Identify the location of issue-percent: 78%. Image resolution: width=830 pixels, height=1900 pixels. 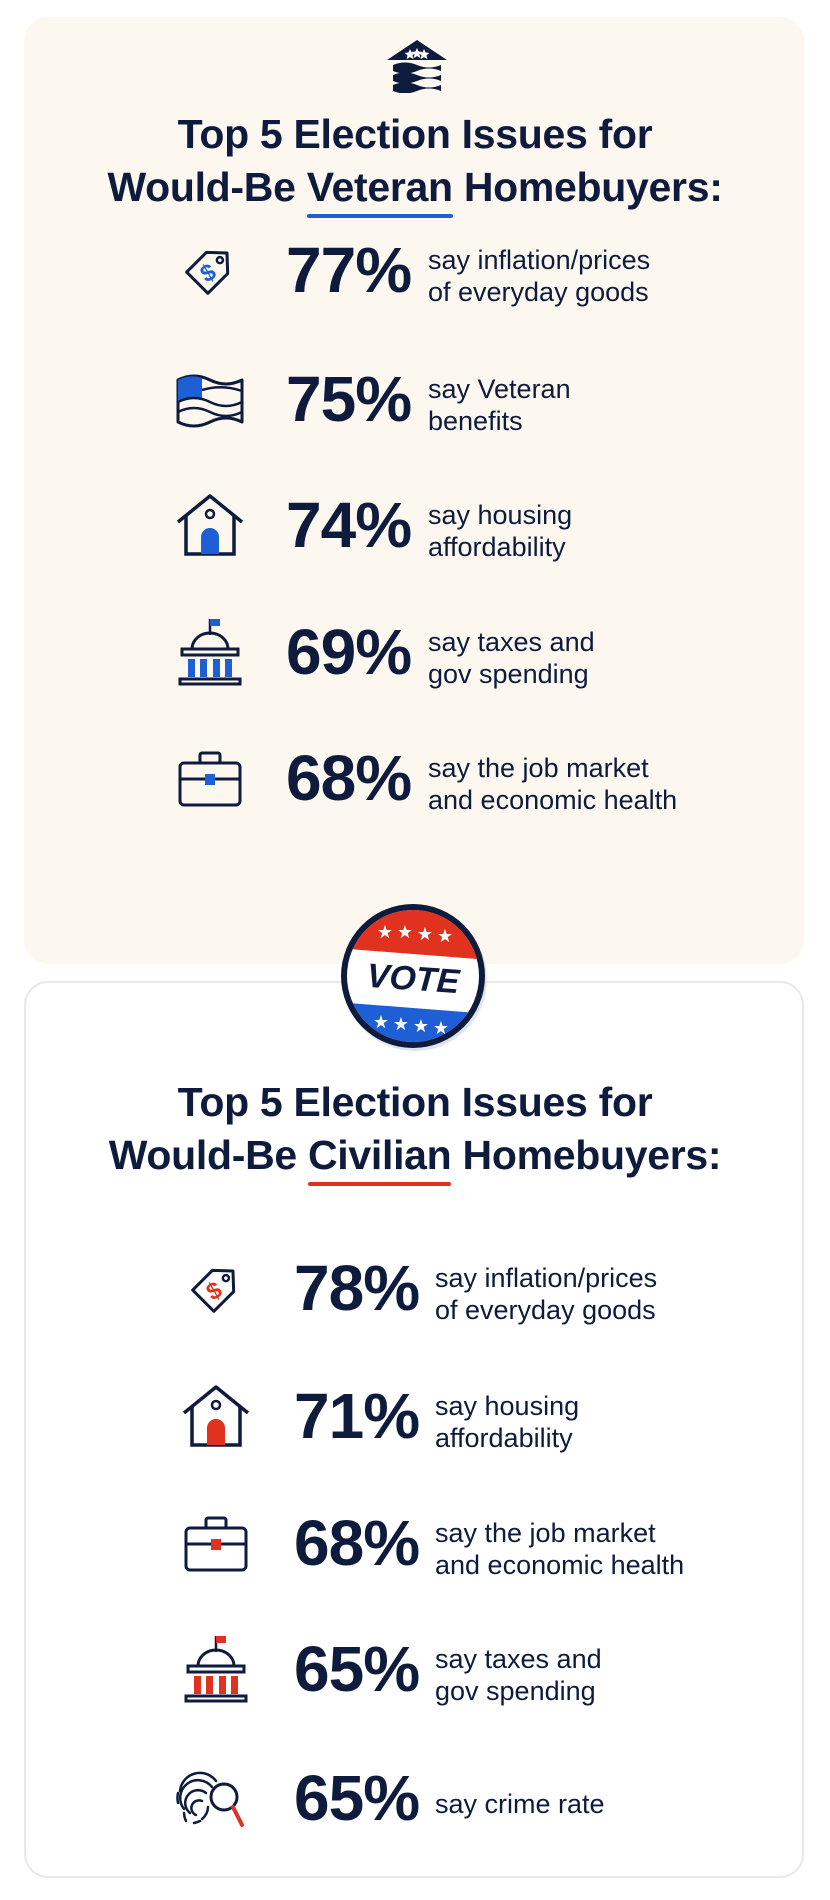
(357, 1288).